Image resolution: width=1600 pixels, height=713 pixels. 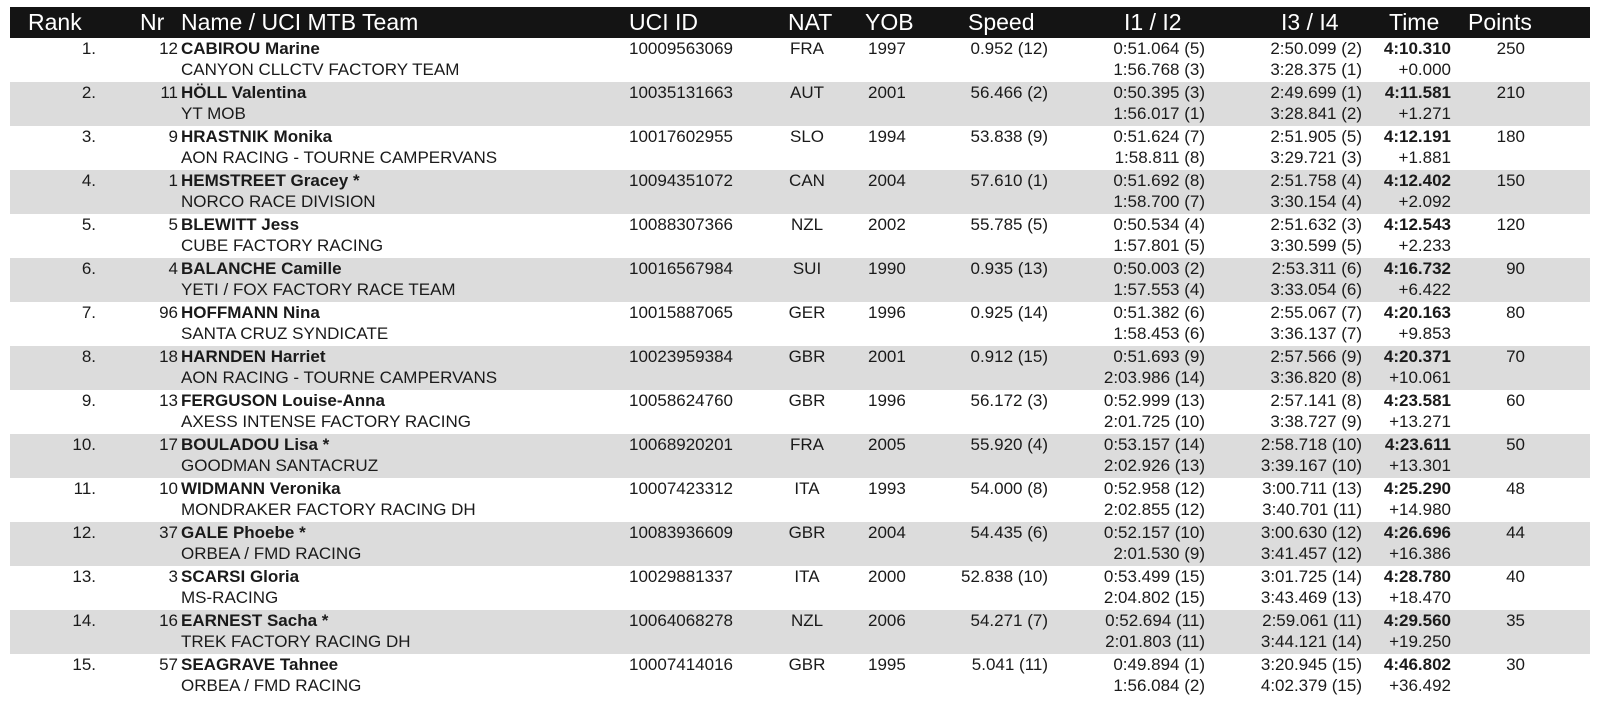 What do you see at coordinates (88, 224) in the screenshot?
I see `rank-cell: 5.` at bounding box center [88, 224].